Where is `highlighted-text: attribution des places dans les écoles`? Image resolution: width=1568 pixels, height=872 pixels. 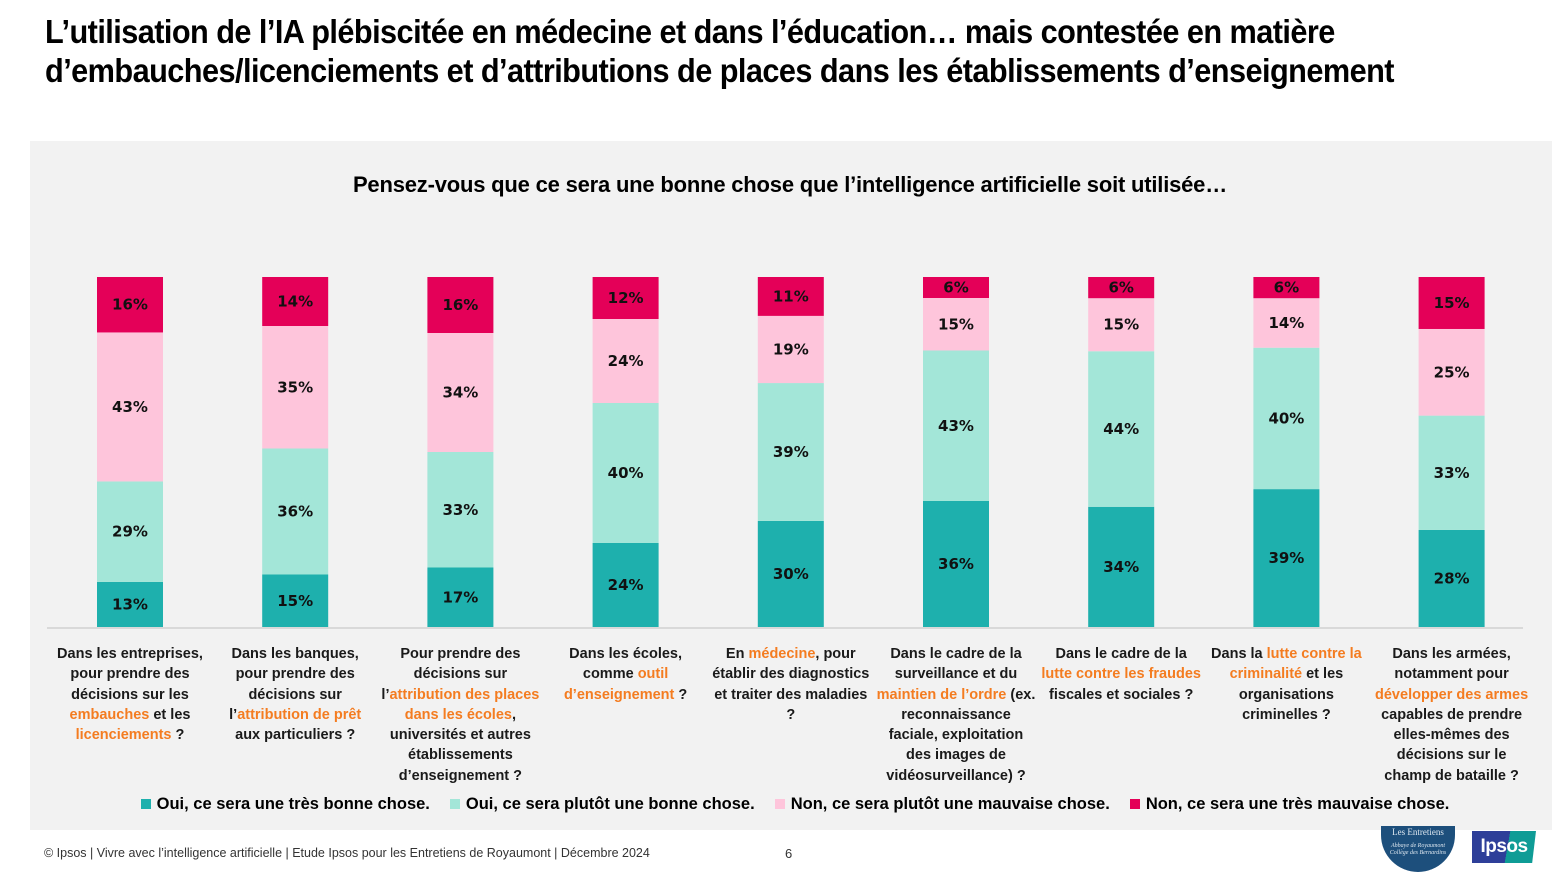
highlighted-text: attribution des places dans les écoles is located at coordinates (464, 704).